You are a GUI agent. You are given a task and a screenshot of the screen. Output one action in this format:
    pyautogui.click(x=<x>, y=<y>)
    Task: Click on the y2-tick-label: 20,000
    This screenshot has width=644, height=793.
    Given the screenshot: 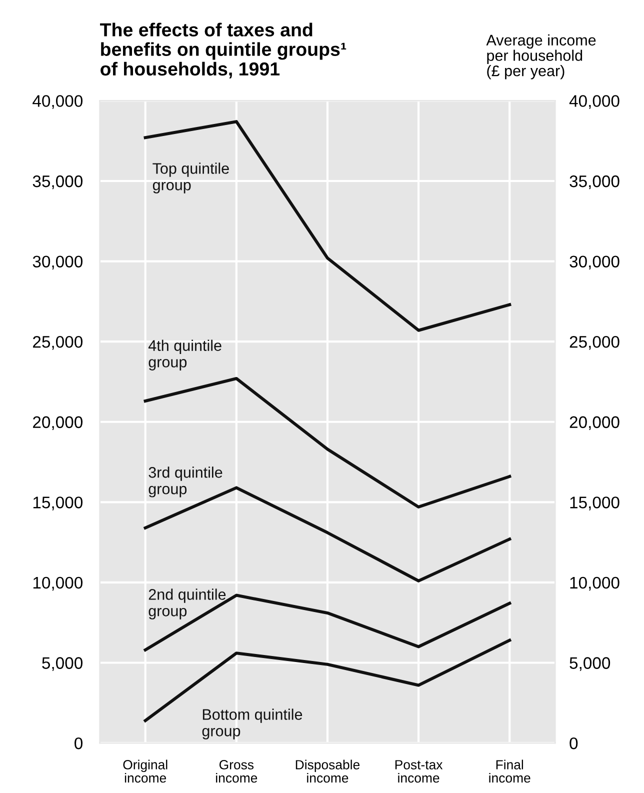 What is the action you would take?
    pyautogui.click(x=595, y=423)
    